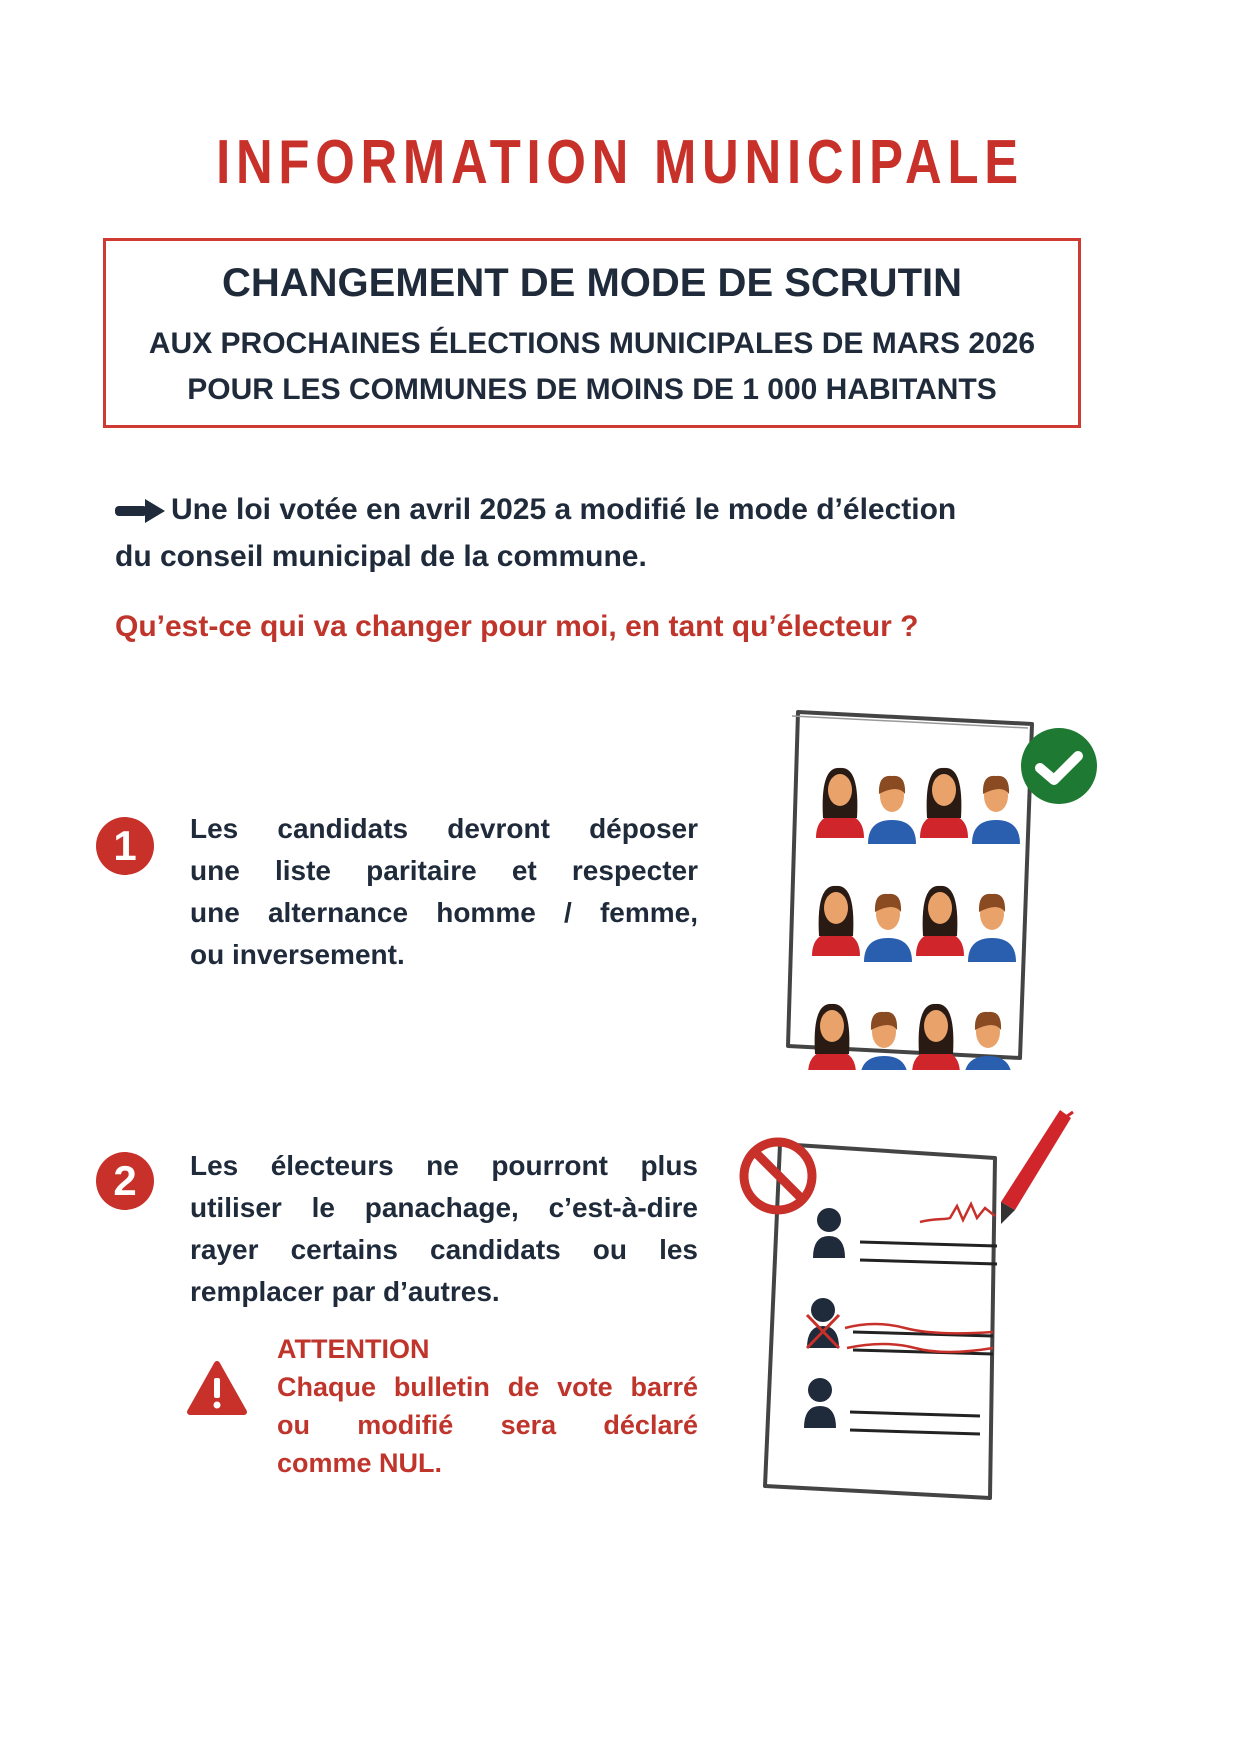 The height and width of the screenshot is (1754, 1240). What do you see at coordinates (914, 918) in the screenshot?
I see `candidate-grid` at bounding box center [914, 918].